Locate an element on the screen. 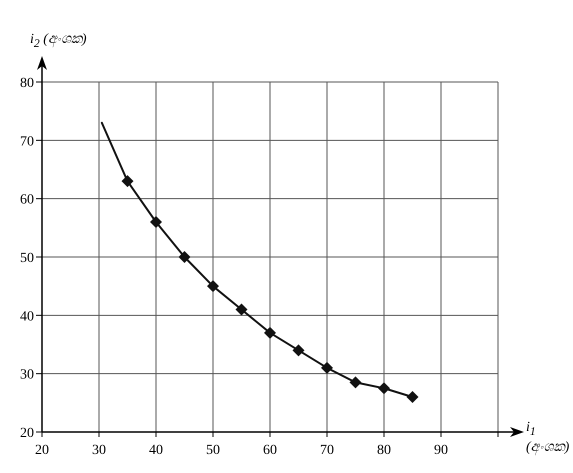 The height and width of the screenshot is (473, 573). y-tick-label: 40 is located at coordinates (27, 316).